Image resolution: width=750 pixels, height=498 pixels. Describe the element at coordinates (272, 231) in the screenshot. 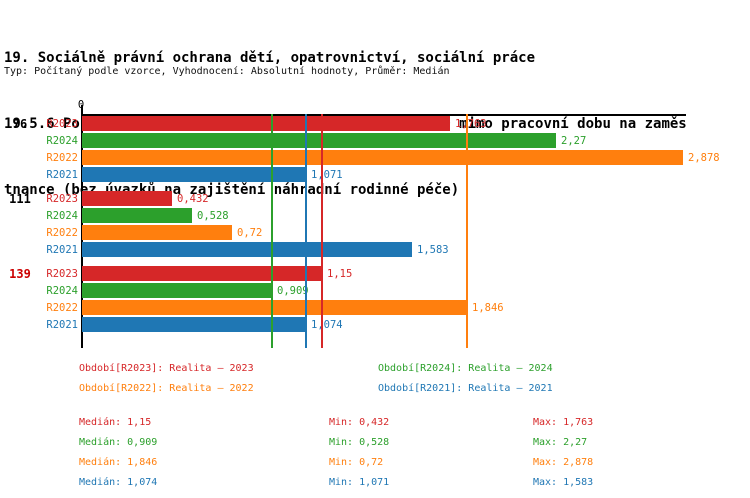

I see `median-line-R2024` at that location.